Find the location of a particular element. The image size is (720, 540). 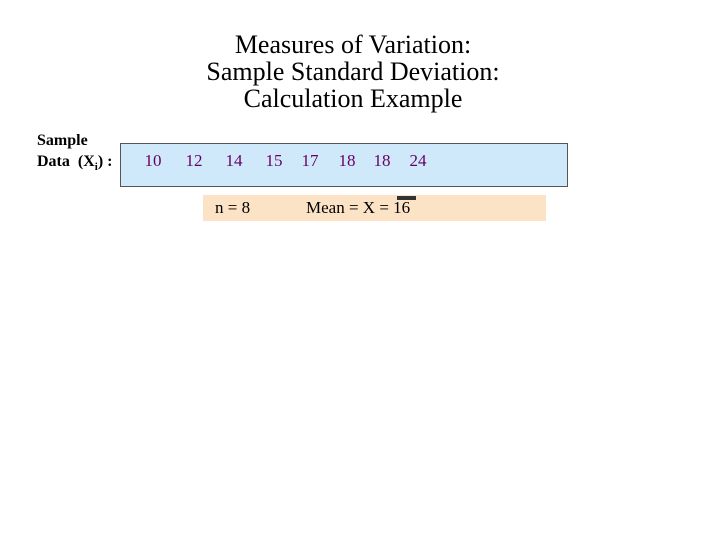

data-box is located at coordinates (344, 165).